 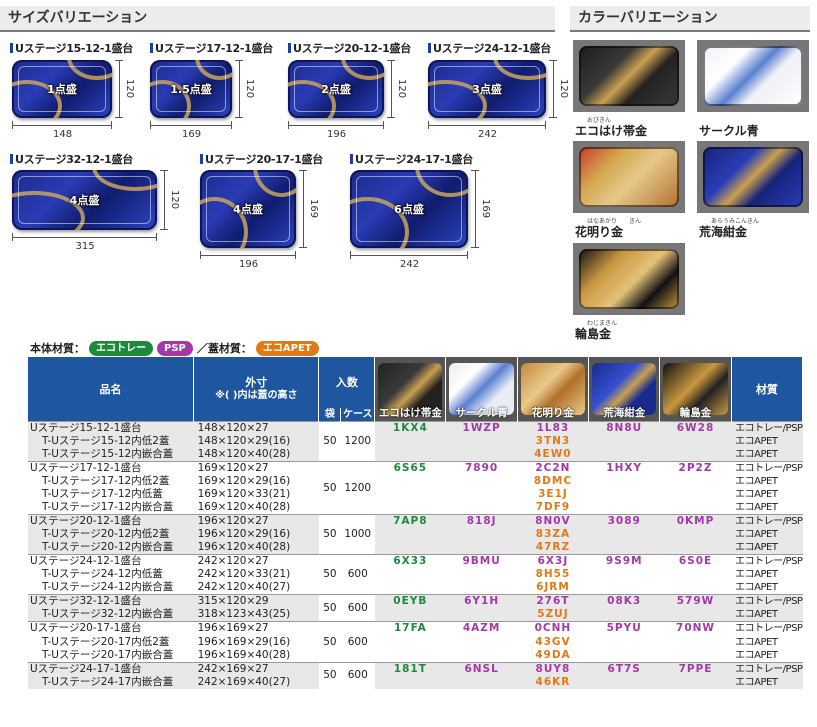 What do you see at coordinates (624, 668) in the screenshot?
I see `product-code: 6T7S` at bounding box center [624, 668].